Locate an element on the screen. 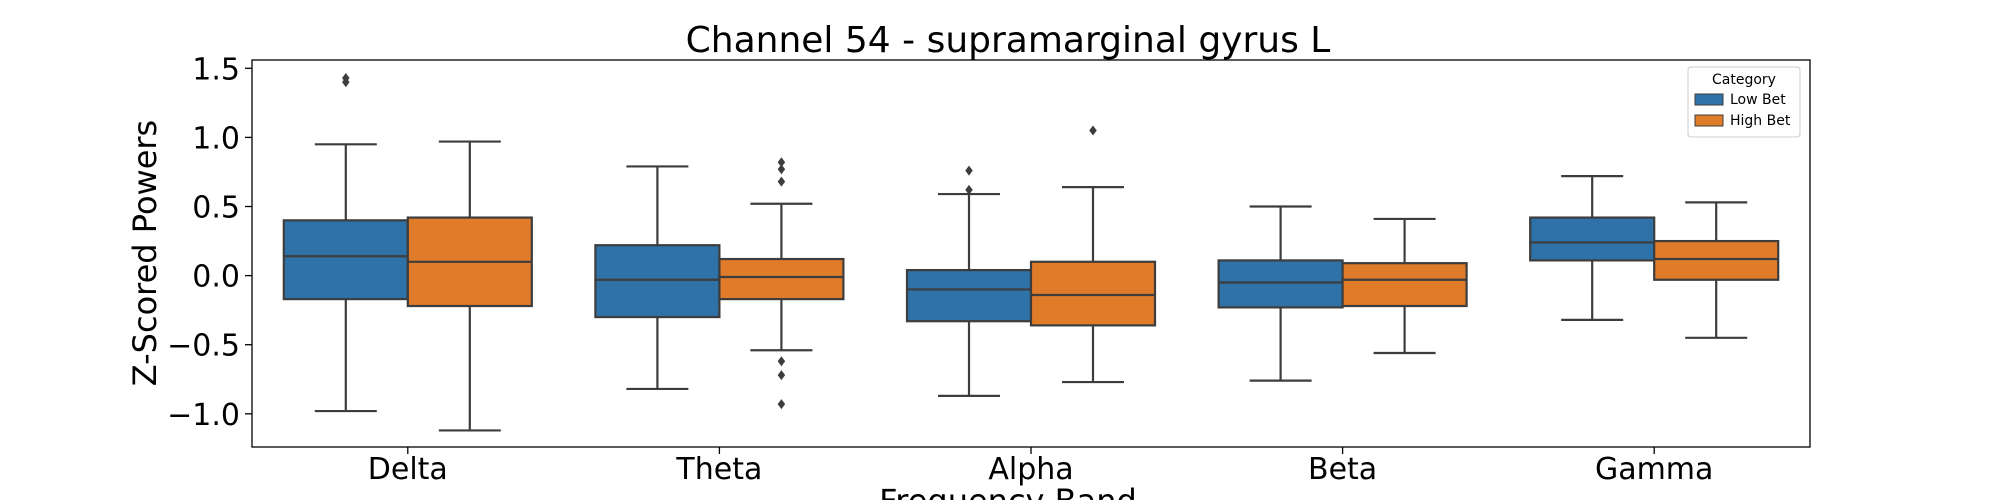  y-tick-label: 1.0 is located at coordinates (216, 138).